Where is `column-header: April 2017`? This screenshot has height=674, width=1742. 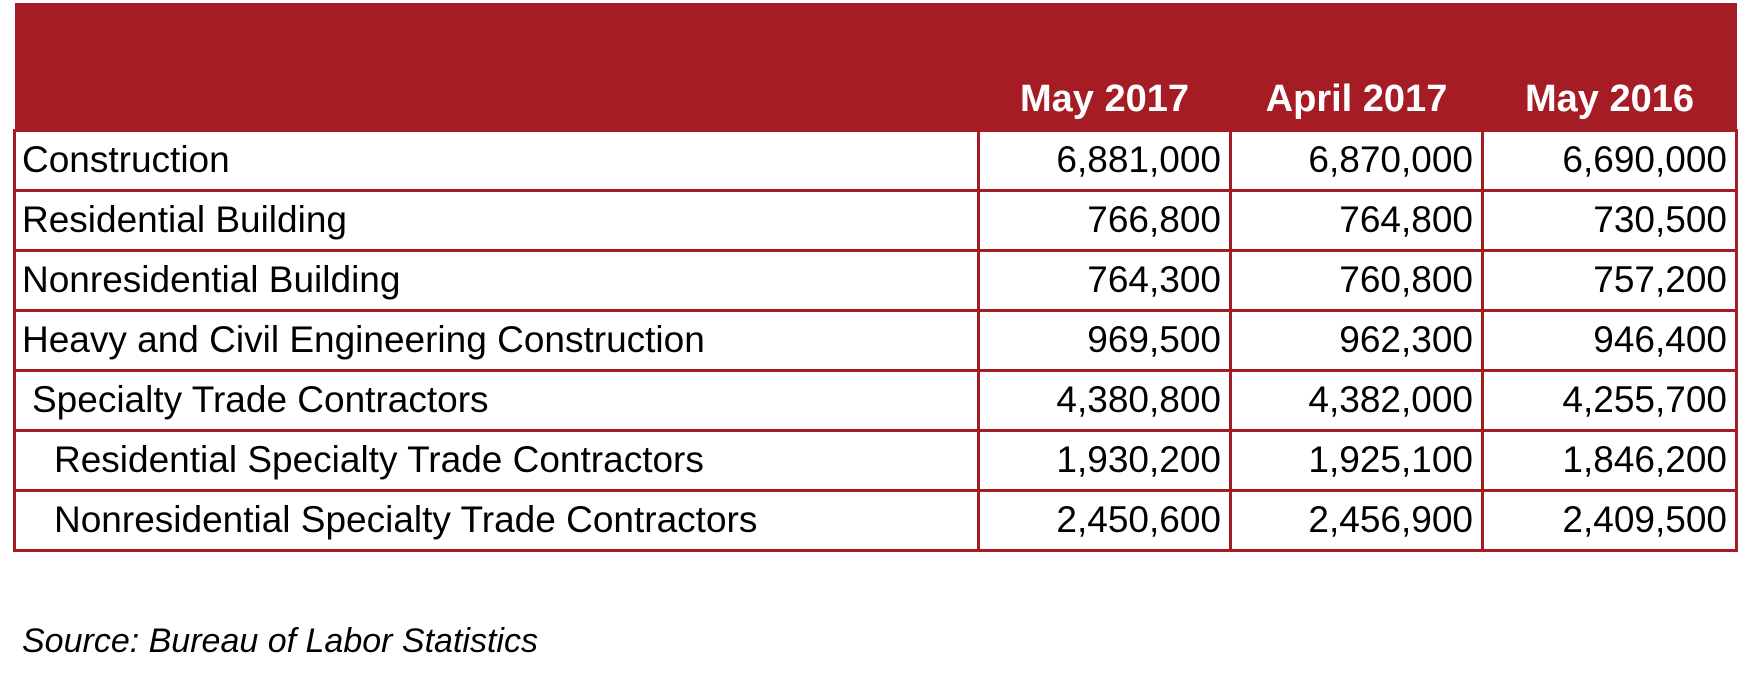
column-header: April 2017 is located at coordinates (1356, 66).